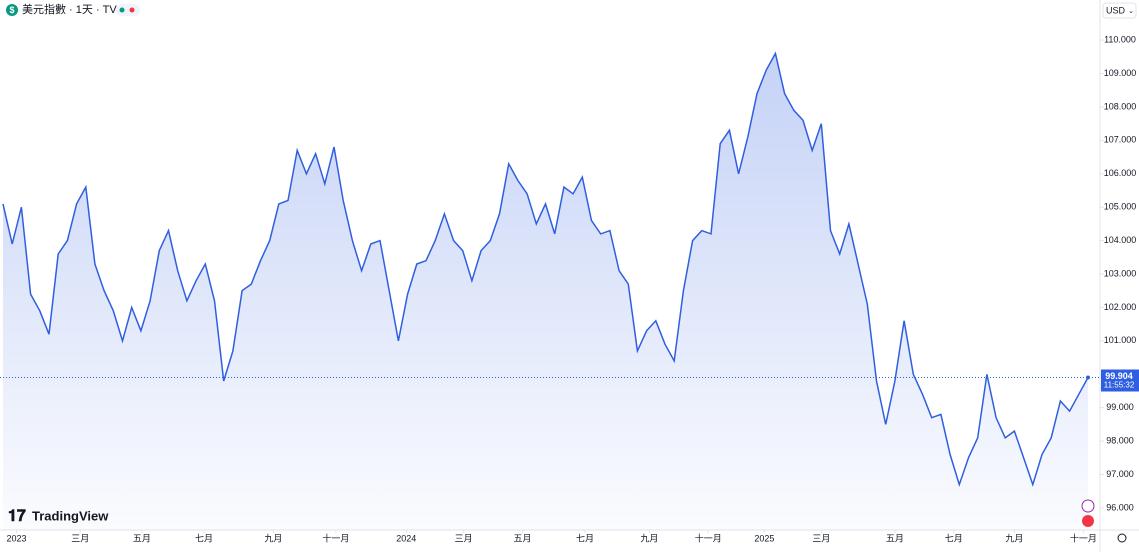 The width and height of the screenshot is (1139, 552). I want to click on symbol-icon, so click(12, 10).